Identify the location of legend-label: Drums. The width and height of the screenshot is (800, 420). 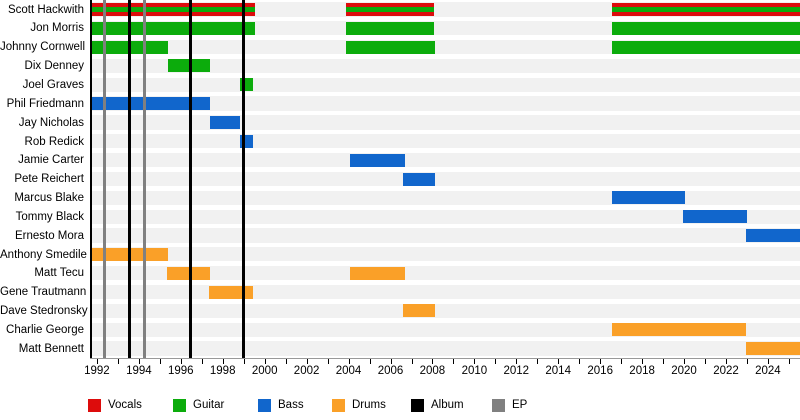
(369, 405).